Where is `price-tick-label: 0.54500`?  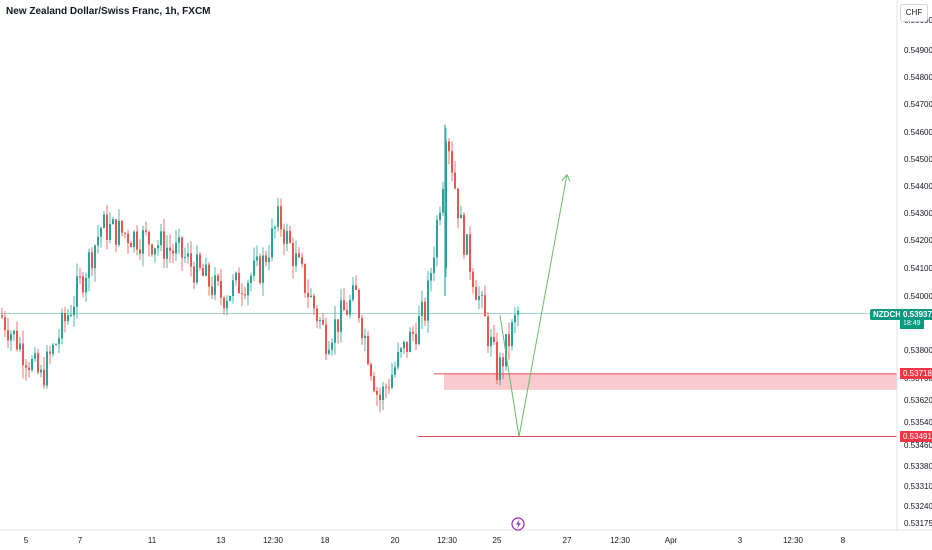
price-tick-label: 0.54500 is located at coordinates (918, 159).